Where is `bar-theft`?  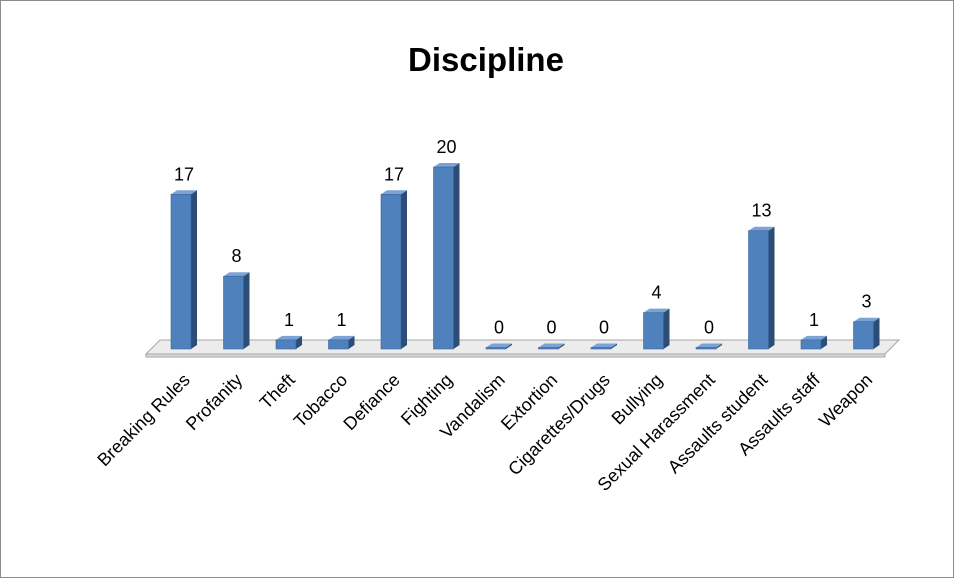 bar-theft is located at coordinates (288, 342).